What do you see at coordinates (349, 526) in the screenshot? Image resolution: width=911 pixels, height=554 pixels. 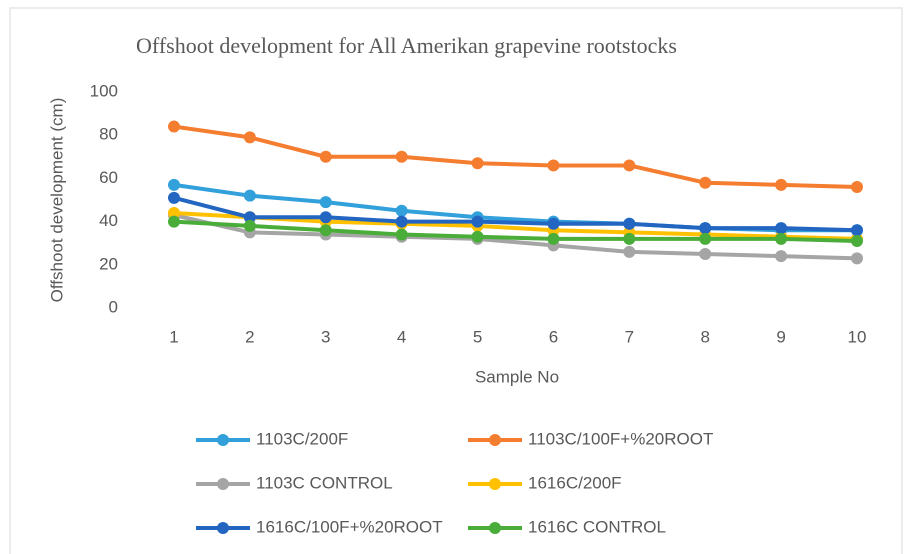 I see `legend-label: 1616C/100F+%20ROOT` at bounding box center [349, 526].